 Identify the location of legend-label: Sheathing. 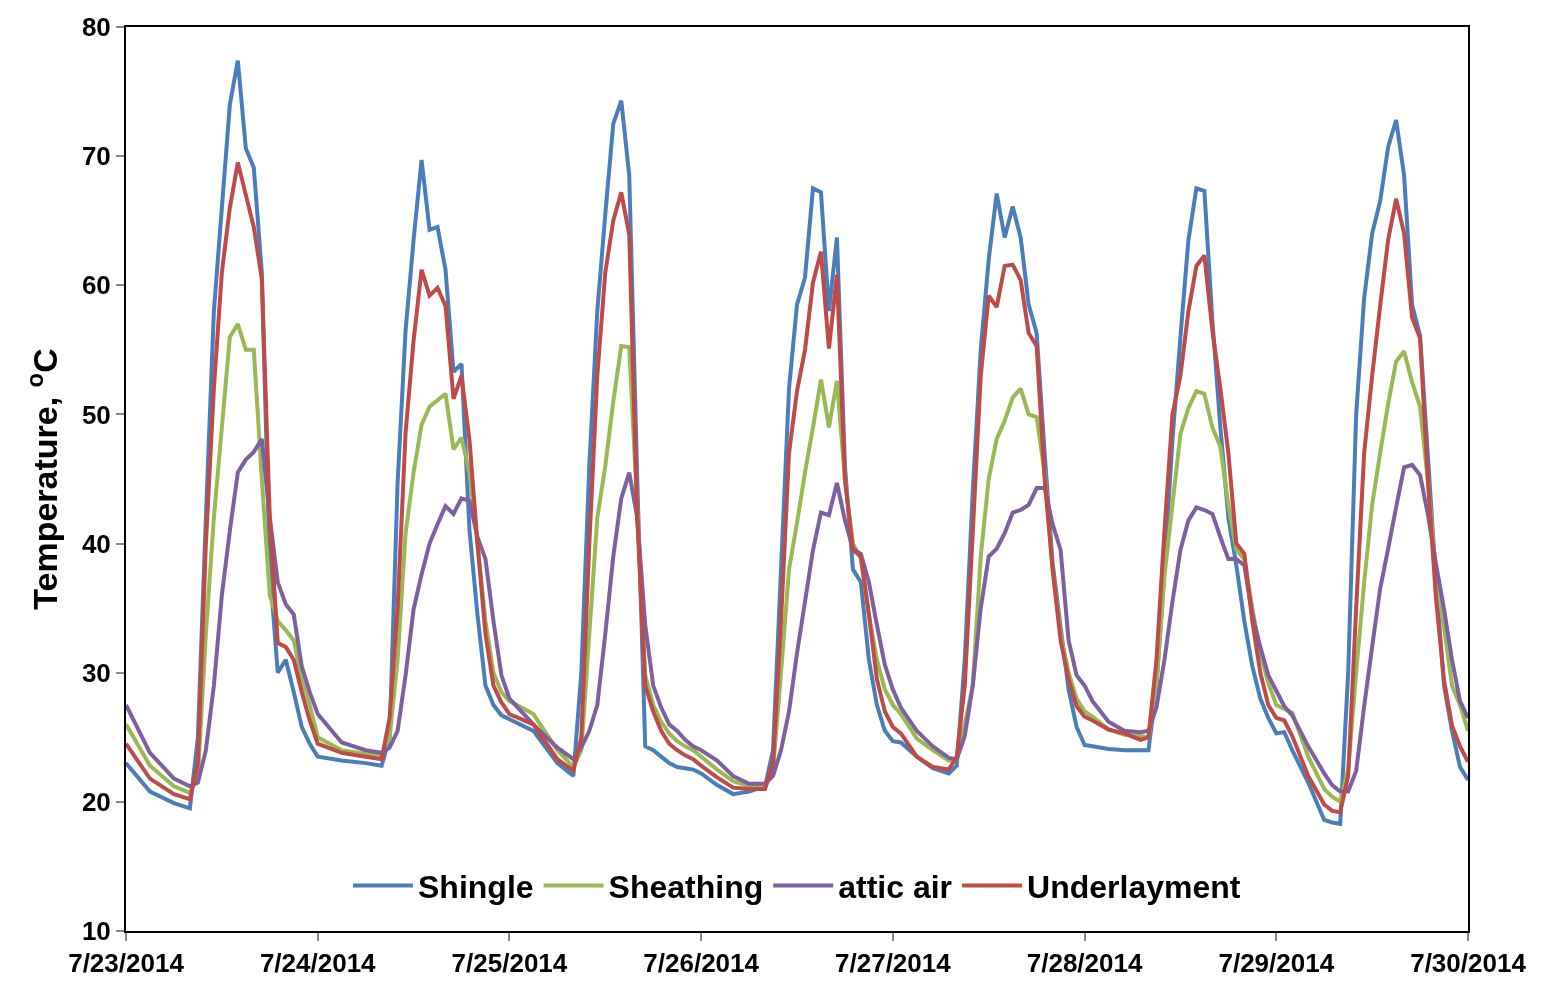
(686, 887).